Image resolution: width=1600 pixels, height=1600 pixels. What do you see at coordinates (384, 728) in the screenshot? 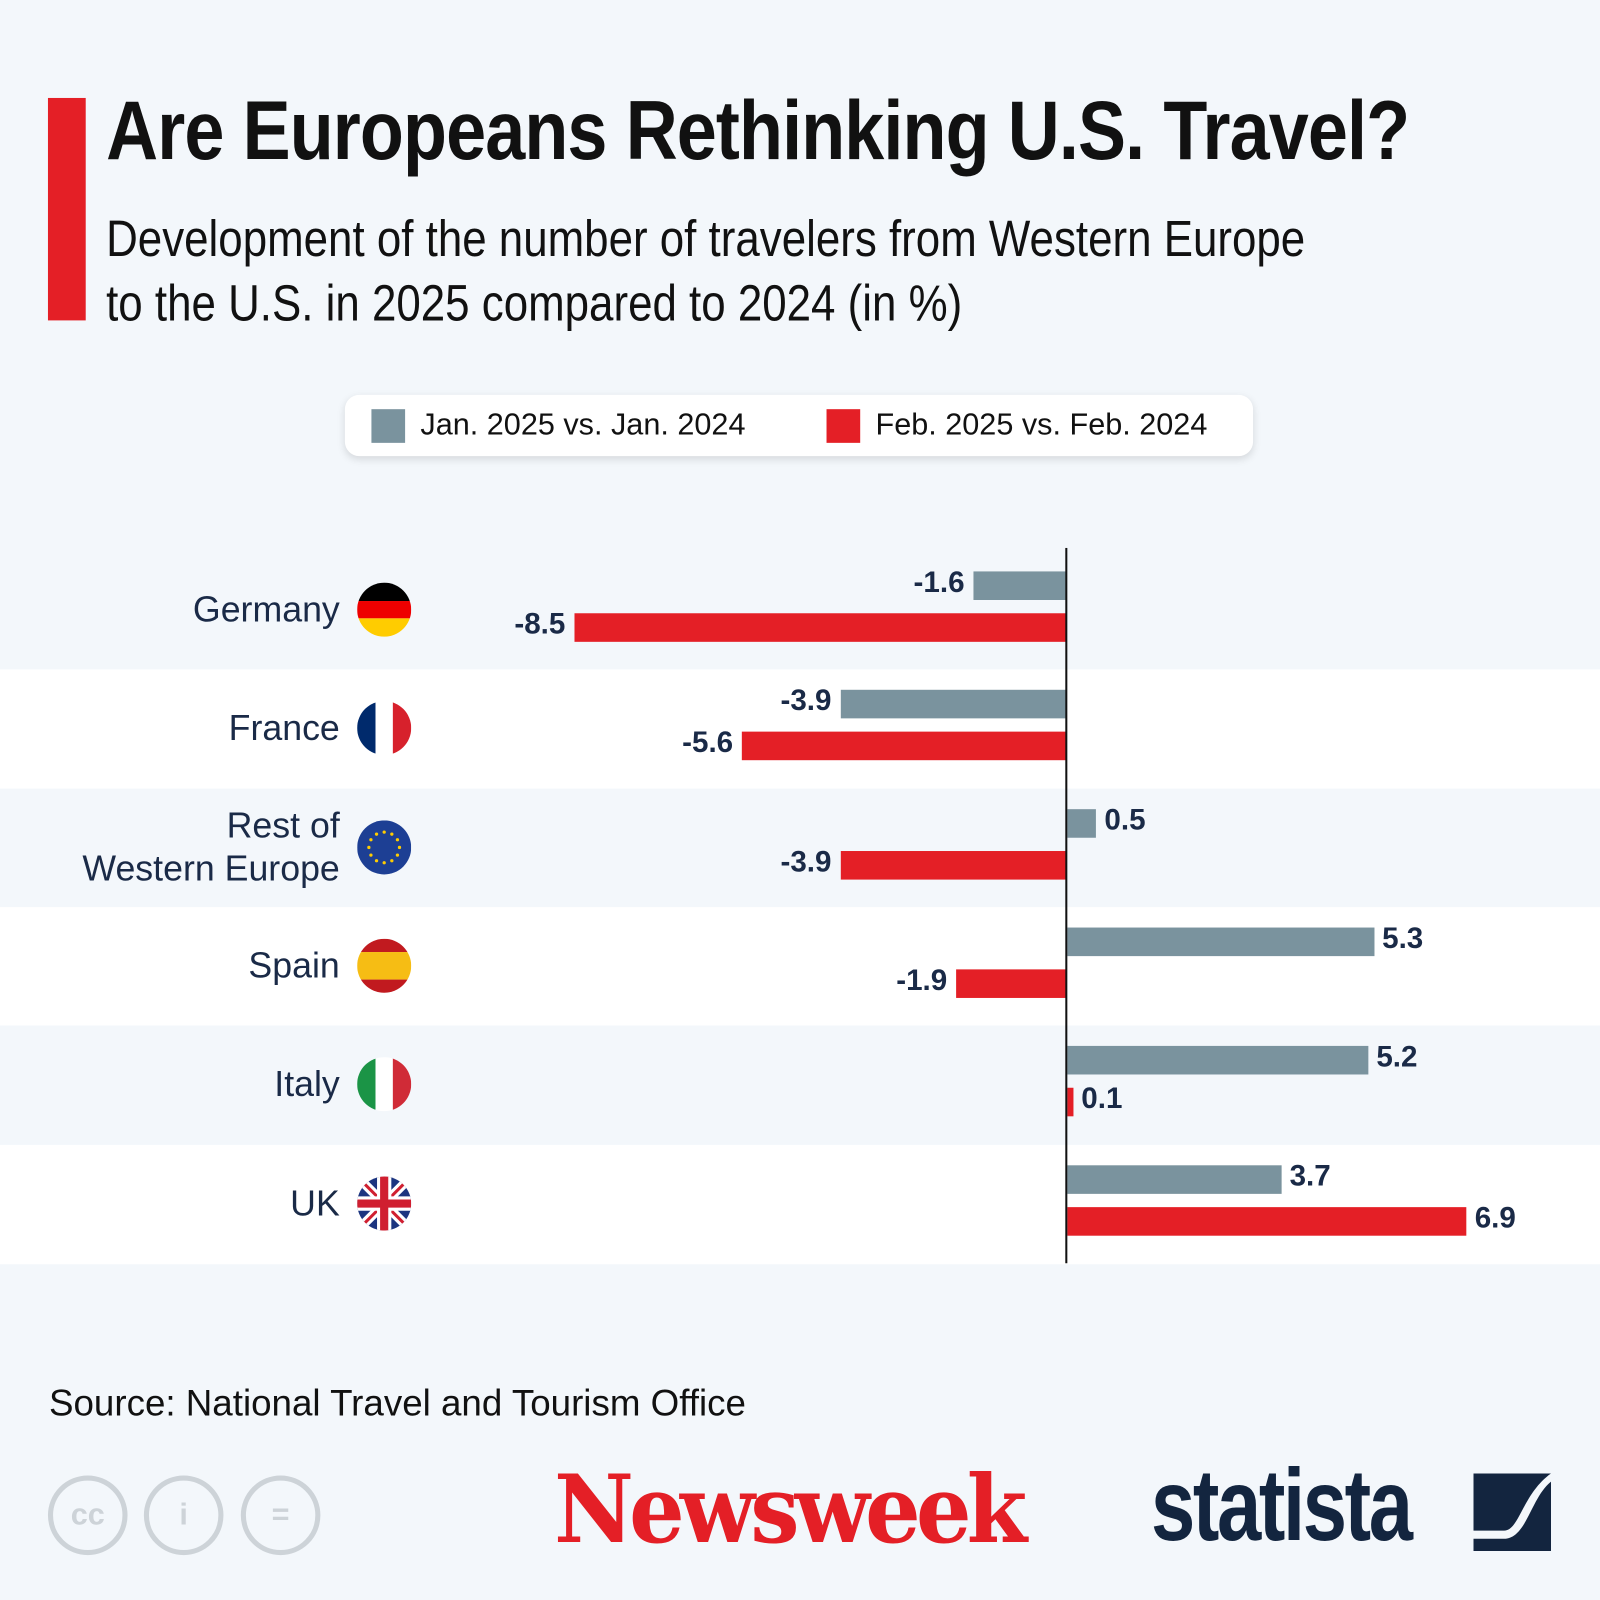
I see `france-flag-icon` at bounding box center [384, 728].